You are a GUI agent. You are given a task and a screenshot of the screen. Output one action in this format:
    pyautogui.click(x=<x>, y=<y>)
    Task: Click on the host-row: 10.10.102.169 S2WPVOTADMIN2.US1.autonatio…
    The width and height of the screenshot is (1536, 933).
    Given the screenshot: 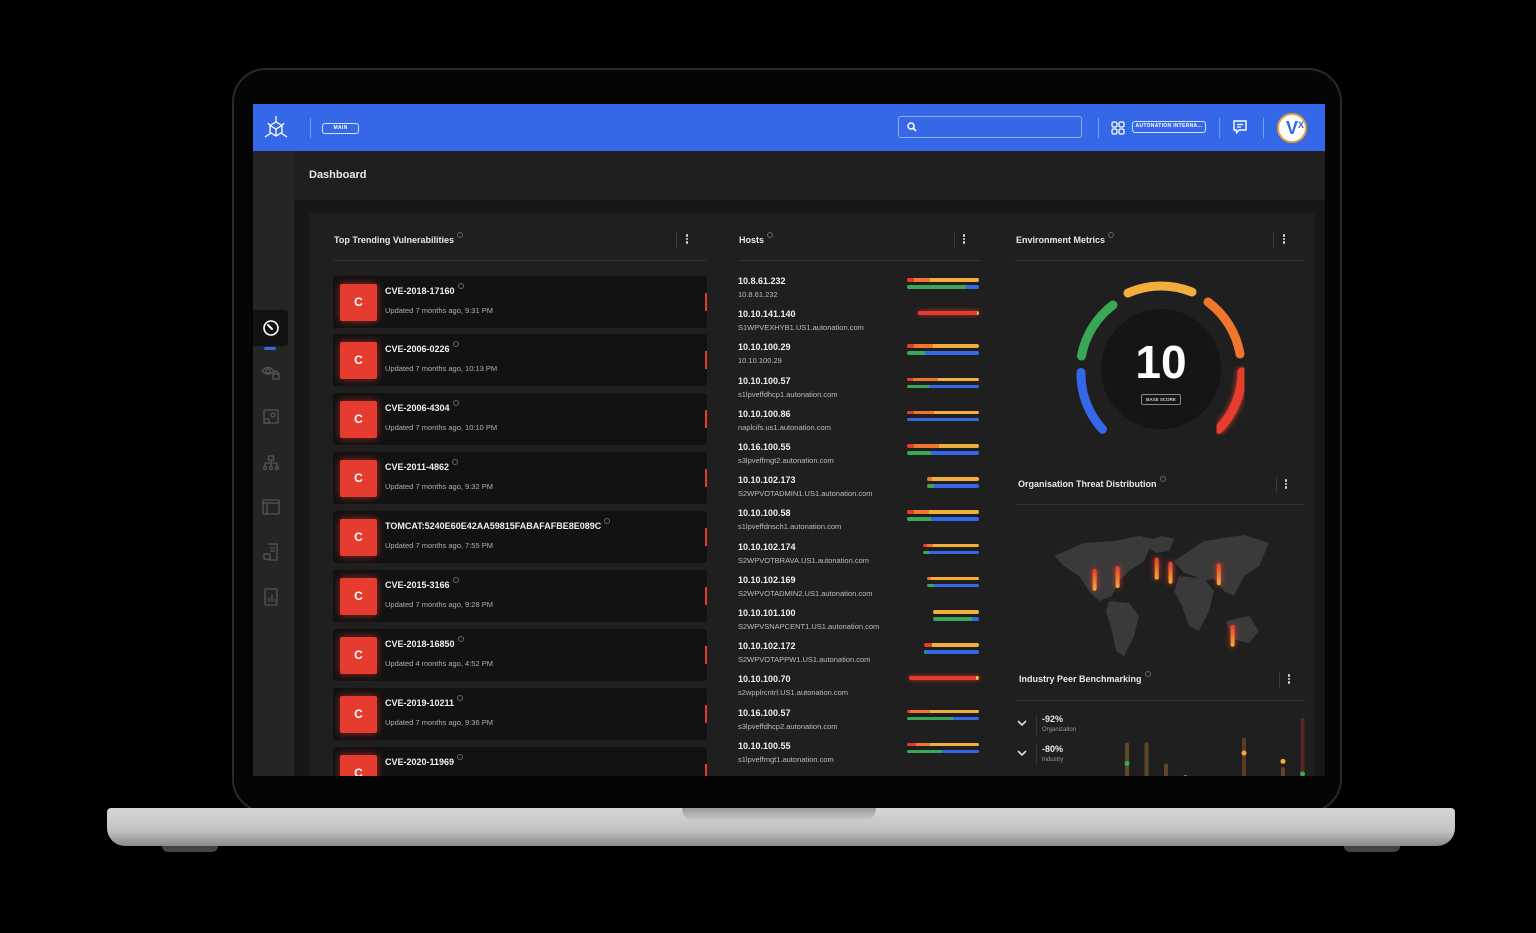 What is the action you would take?
    pyautogui.click(x=861, y=591)
    